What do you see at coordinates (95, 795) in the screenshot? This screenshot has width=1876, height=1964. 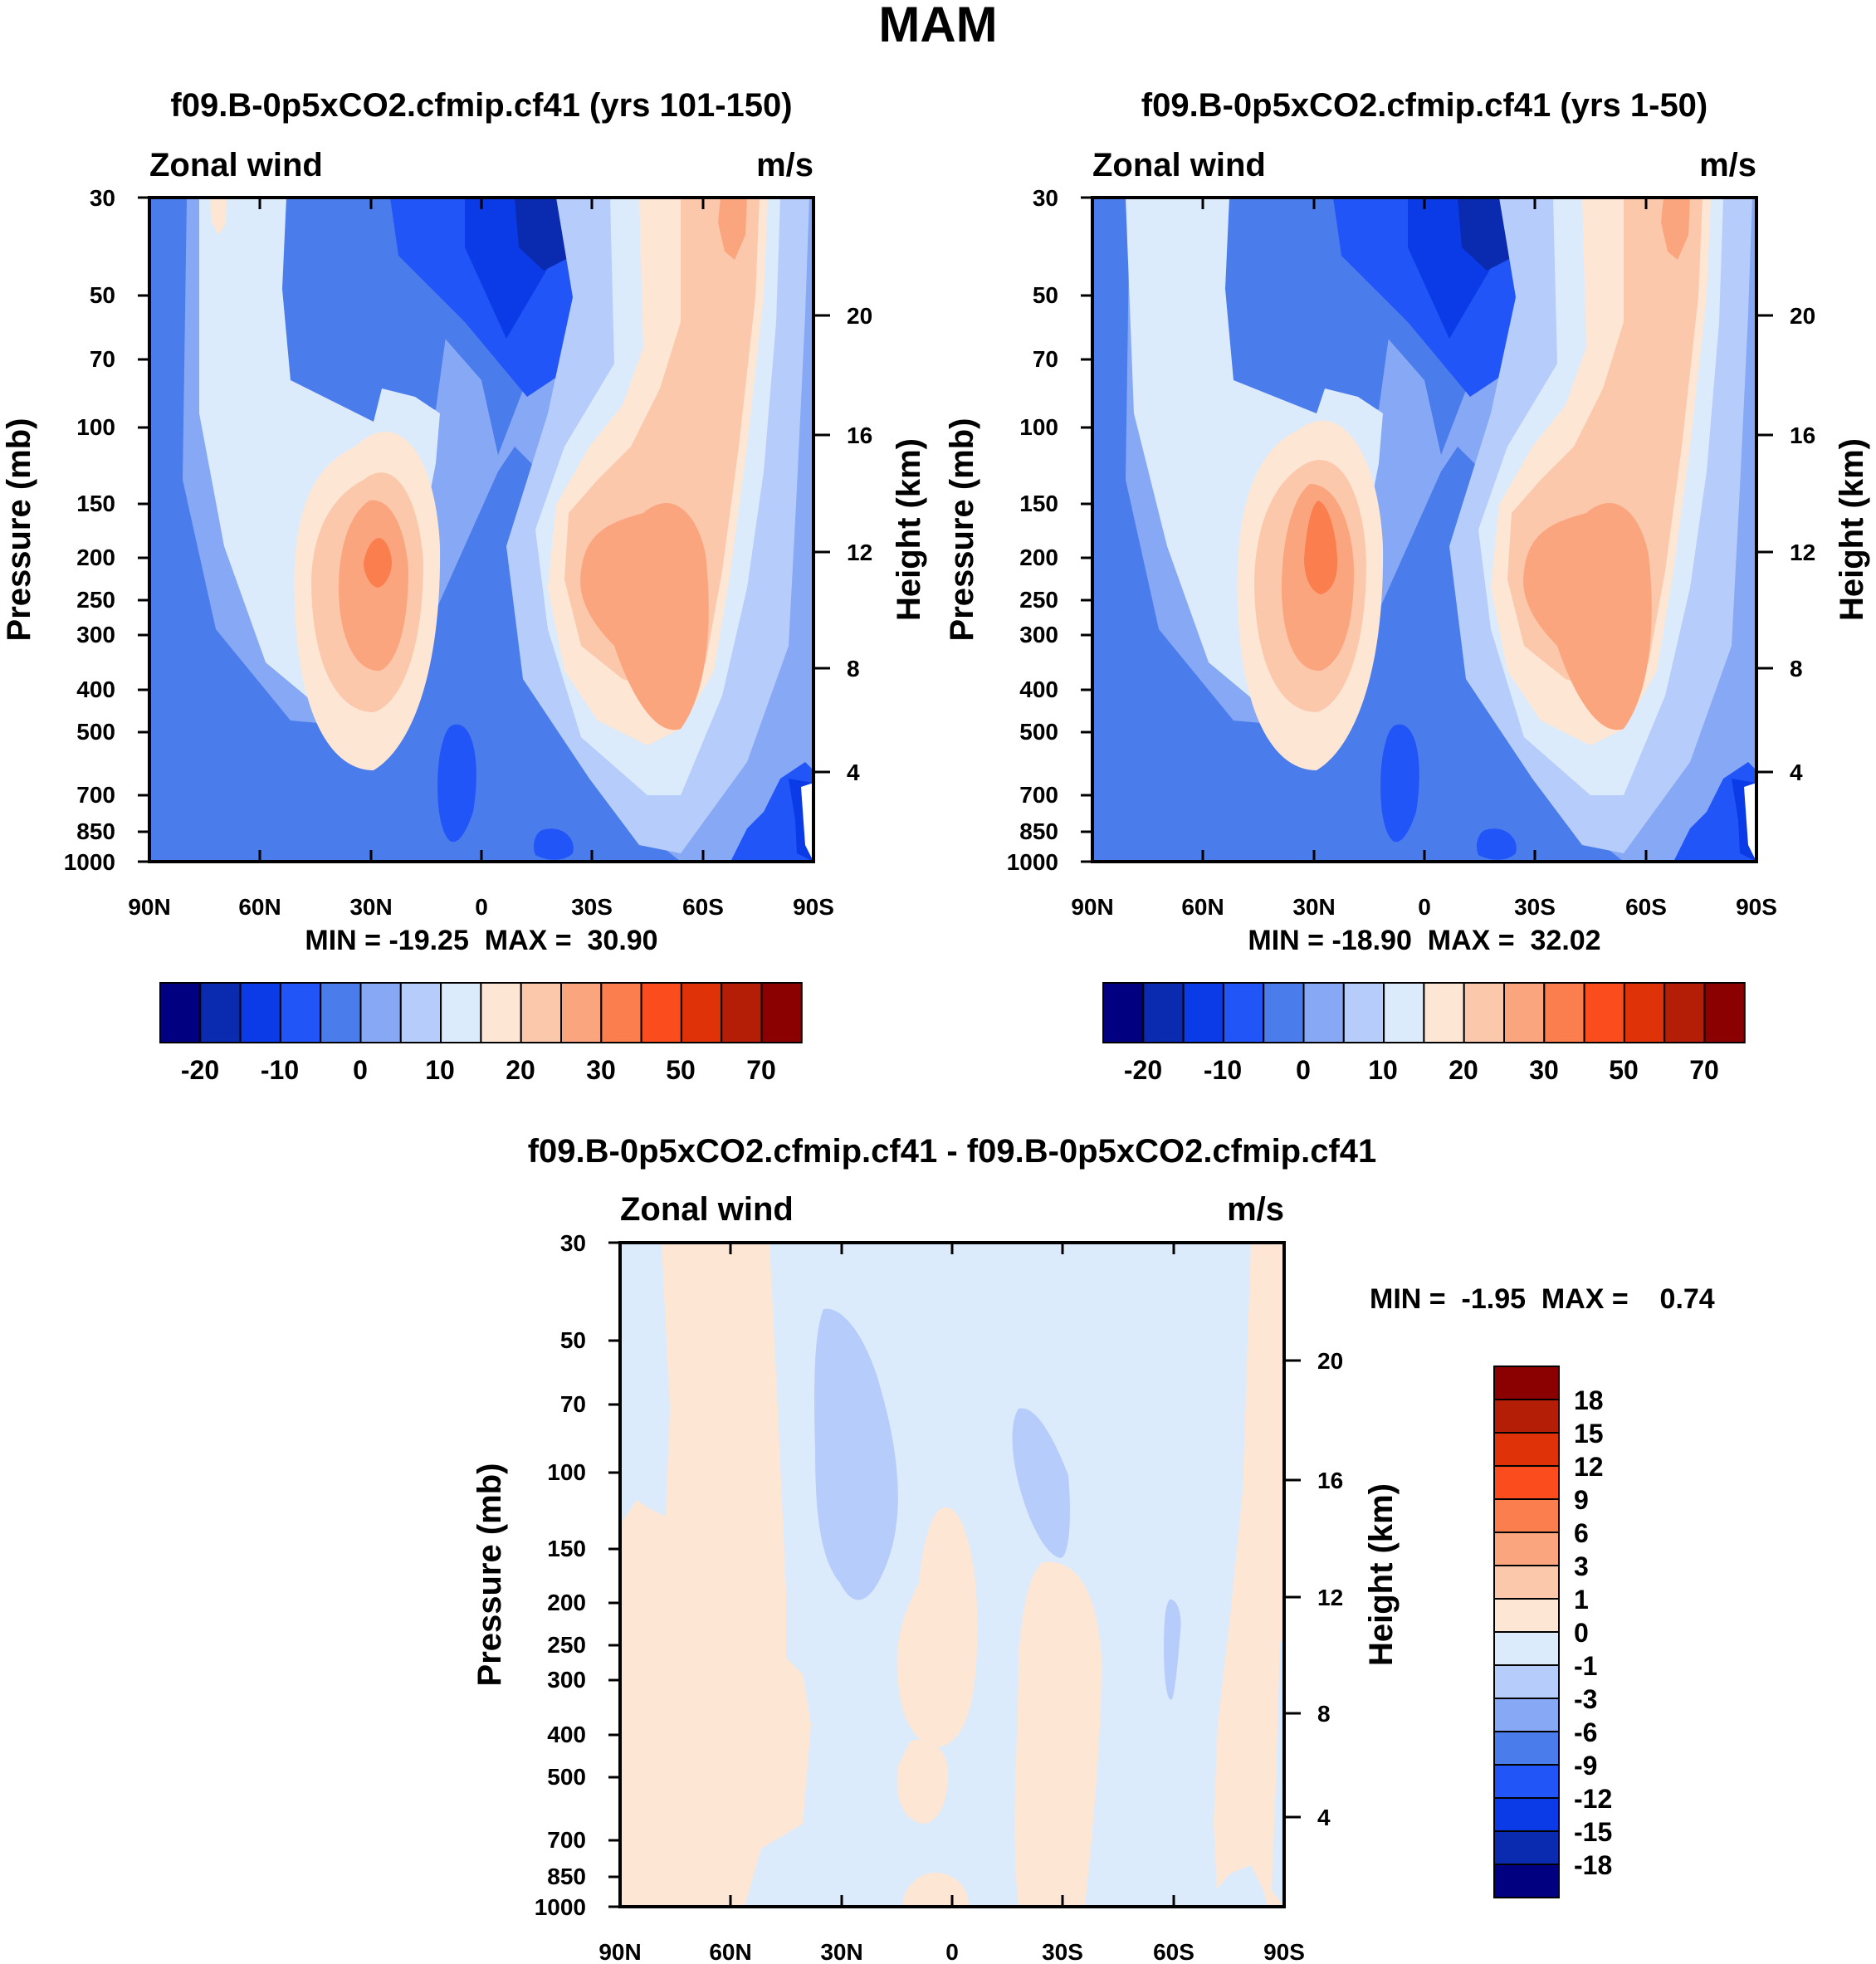 I see `y-tick-label: 700` at bounding box center [95, 795].